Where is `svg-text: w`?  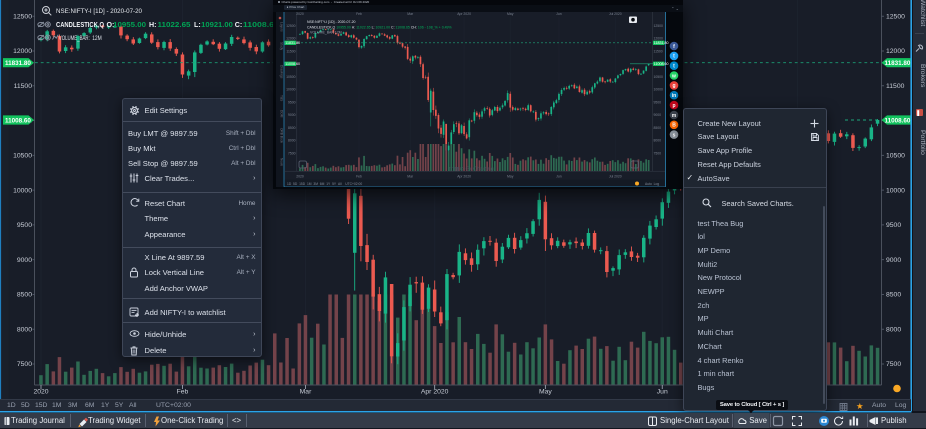
svg-text: w is located at coordinates (673, 76).